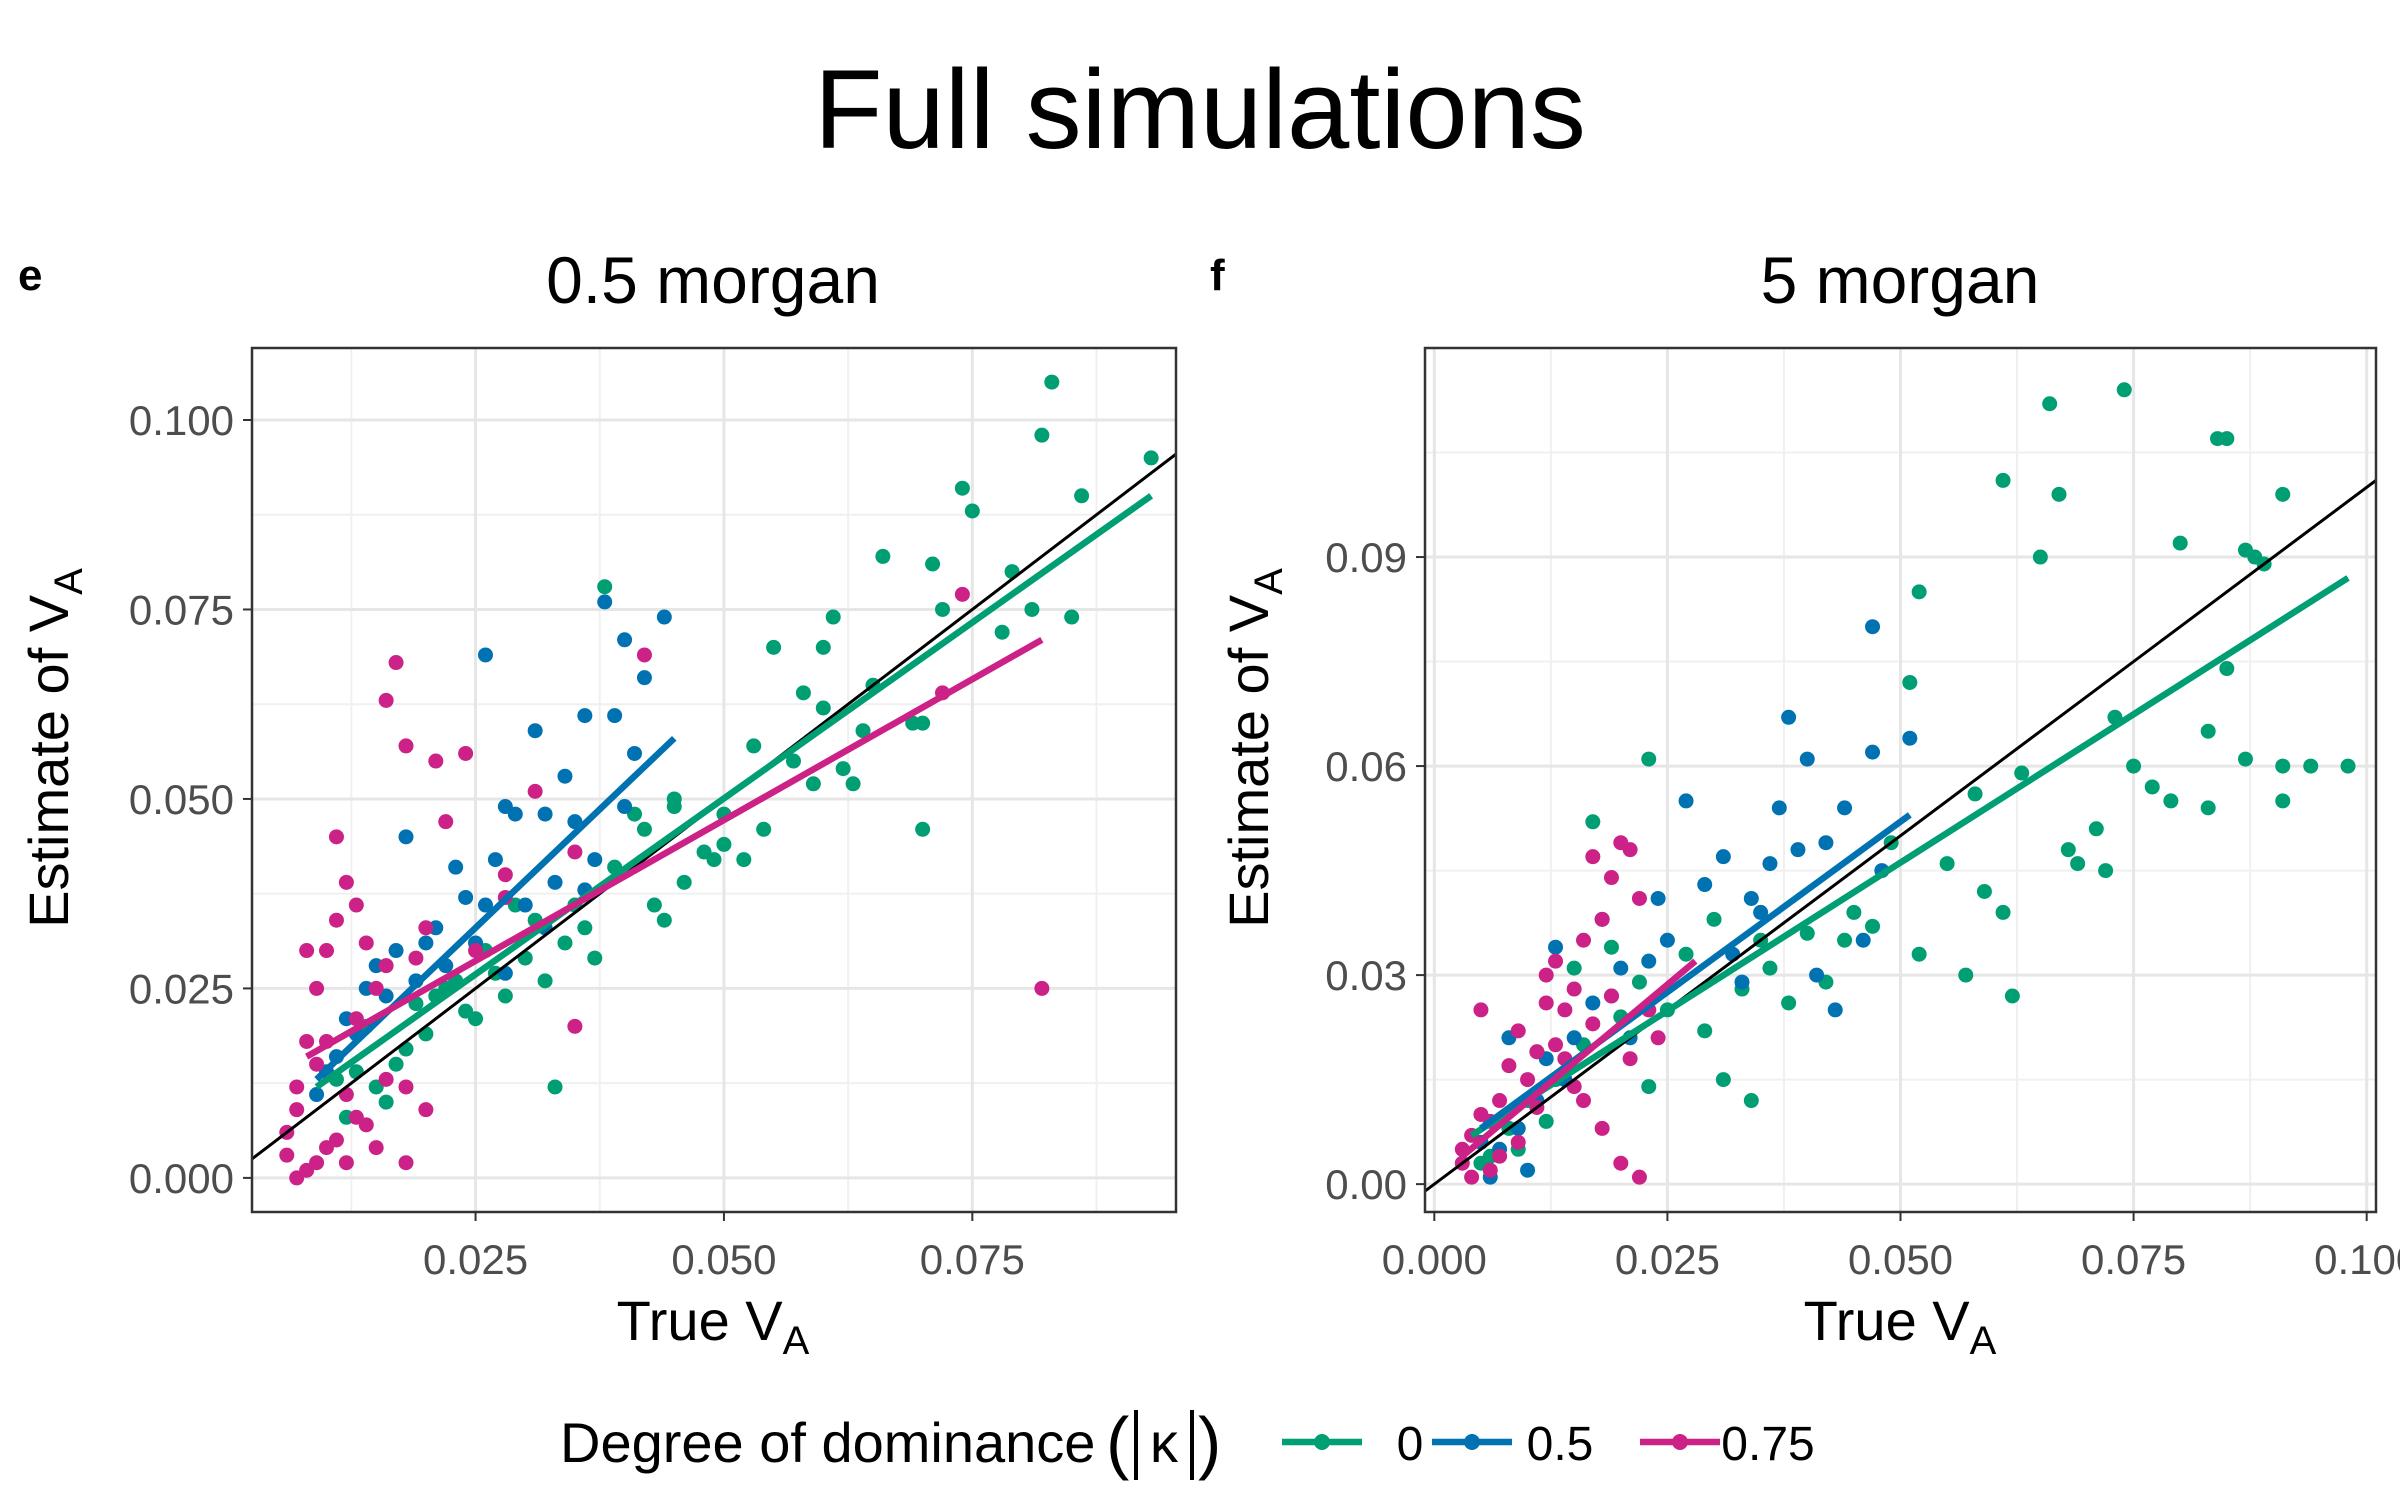 This screenshot has width=2400, height=1500. Describe the element at coordinates (1187, 1442) in the screenshot. I see `legend: Degree of dominance ( κ ) 0 0.5 0.75` at that location.